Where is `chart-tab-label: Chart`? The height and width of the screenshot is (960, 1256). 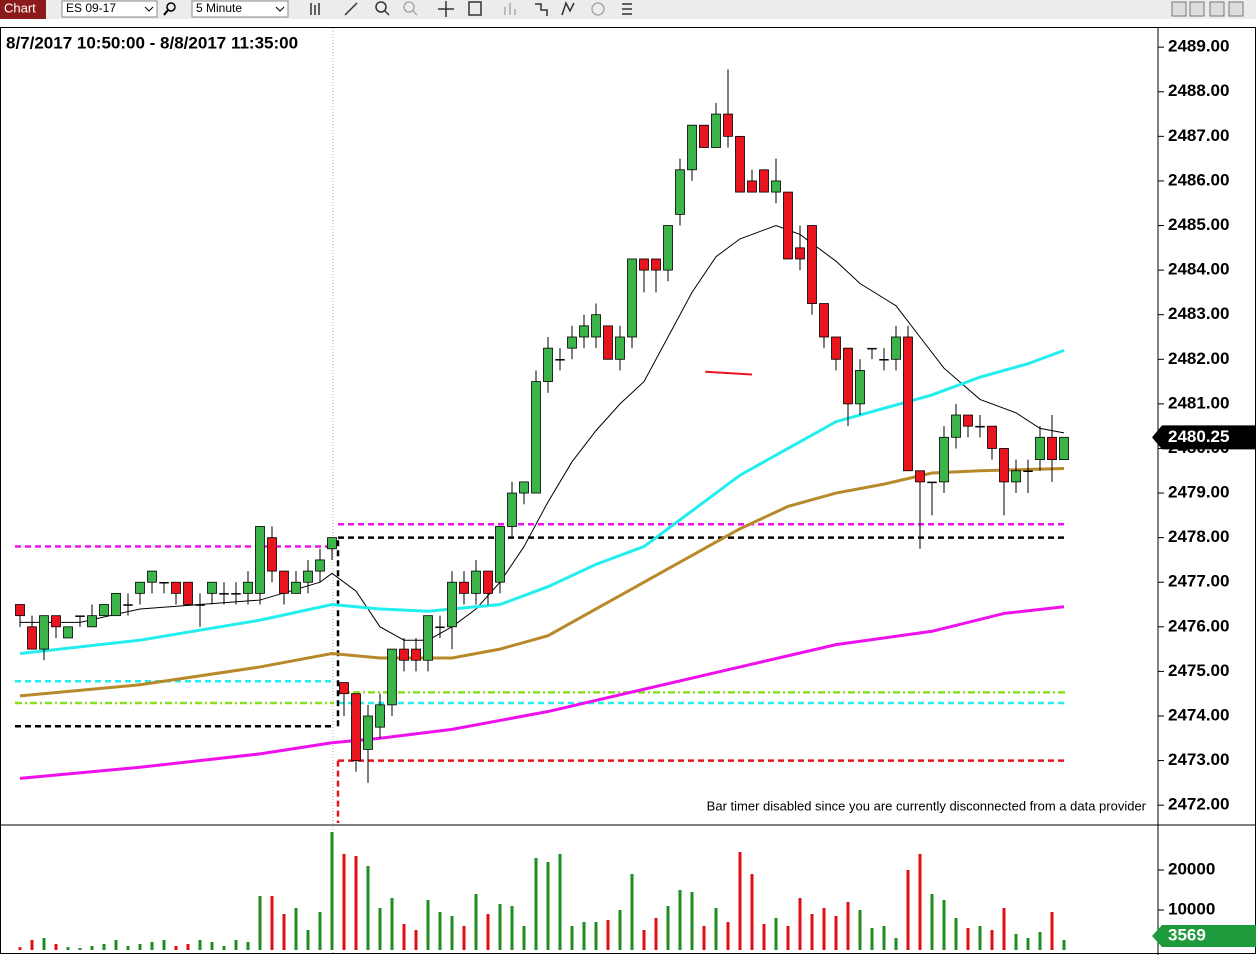
chart-tab-label: Chart is located at coordinates (20, 7).